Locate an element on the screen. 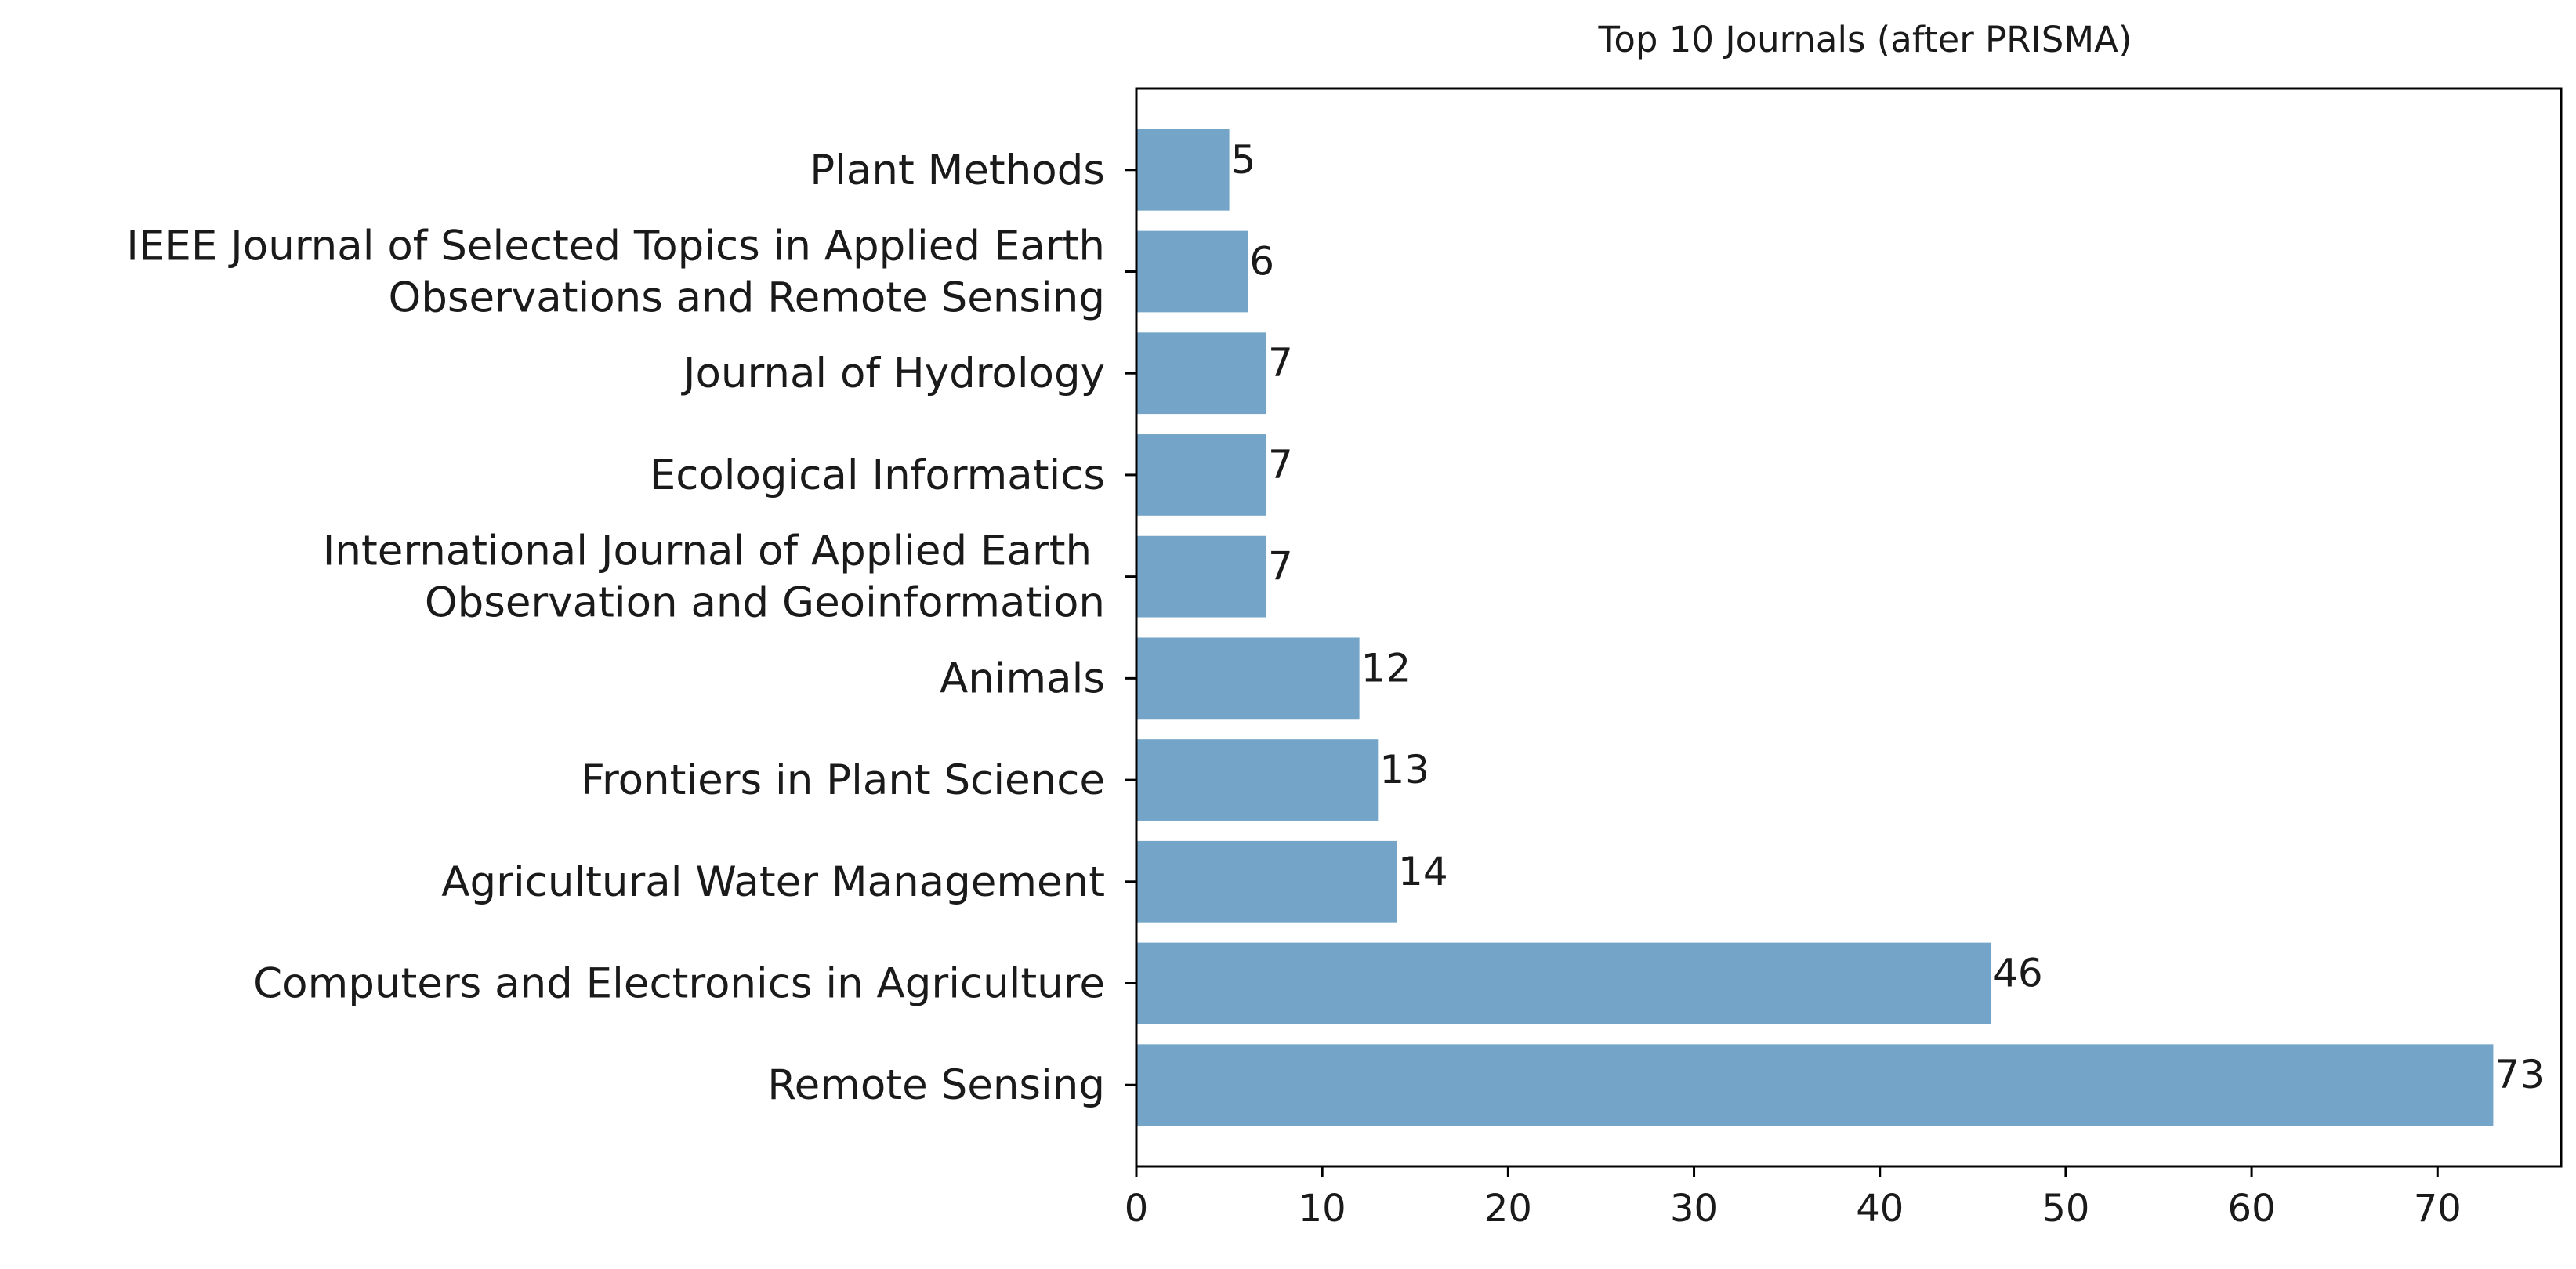 Image resolution: width=2576 pixels, height=1269 pixels. x-tick-label: 70 is located at coordinates (2438, 1209).